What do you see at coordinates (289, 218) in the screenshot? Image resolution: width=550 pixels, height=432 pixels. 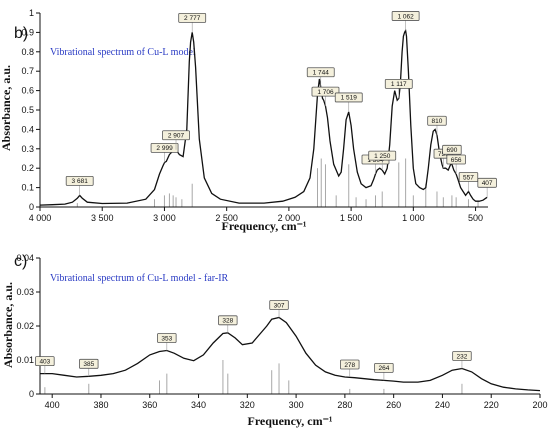 I see `x-tick-label: 2 000` at bounding box center [289, 218].